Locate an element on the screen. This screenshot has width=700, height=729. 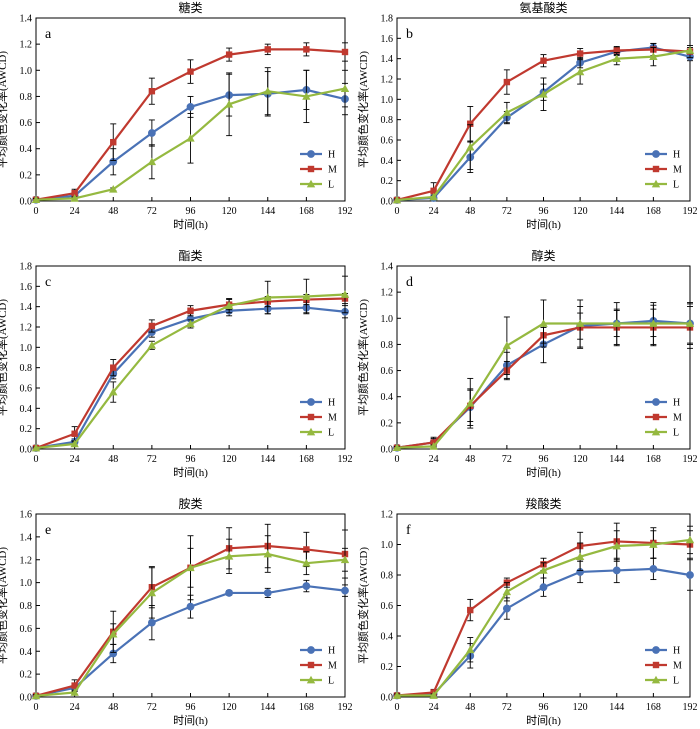
y-tick-label: 1.2 is located at coordinates (26, 45).